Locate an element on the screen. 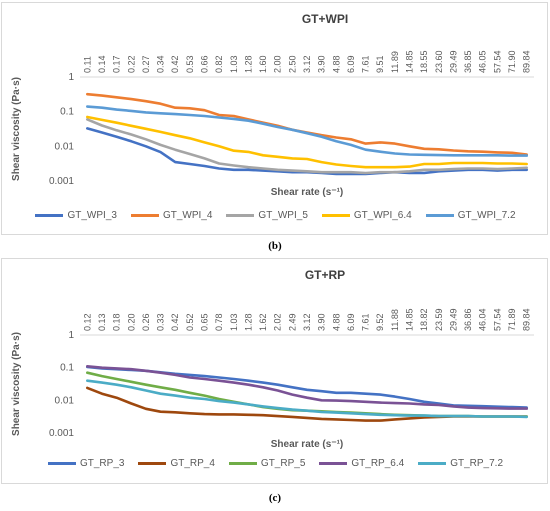 The width and height of the screenshot is (550, 511). x-tick-label: 1.62 is located at coordinates (263, 322).